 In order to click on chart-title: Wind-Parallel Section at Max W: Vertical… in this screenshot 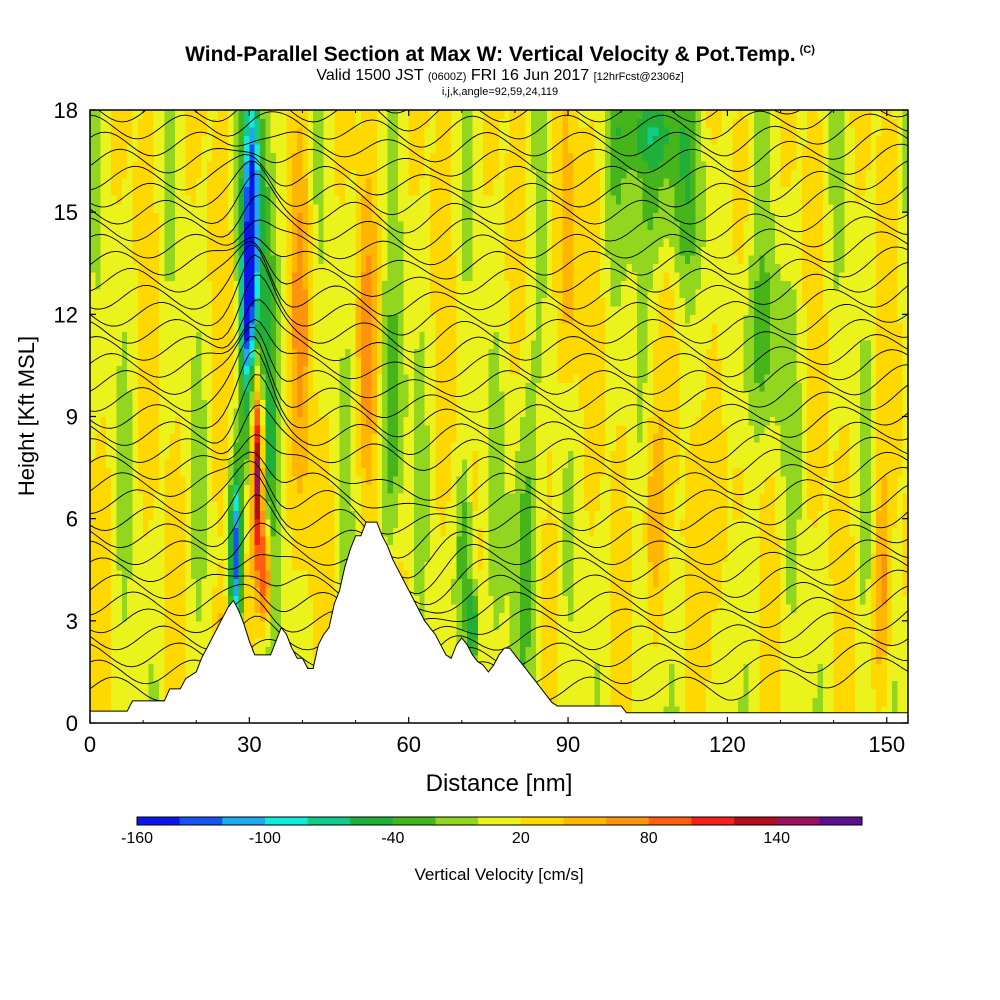, I will do `click(500, 54)`.